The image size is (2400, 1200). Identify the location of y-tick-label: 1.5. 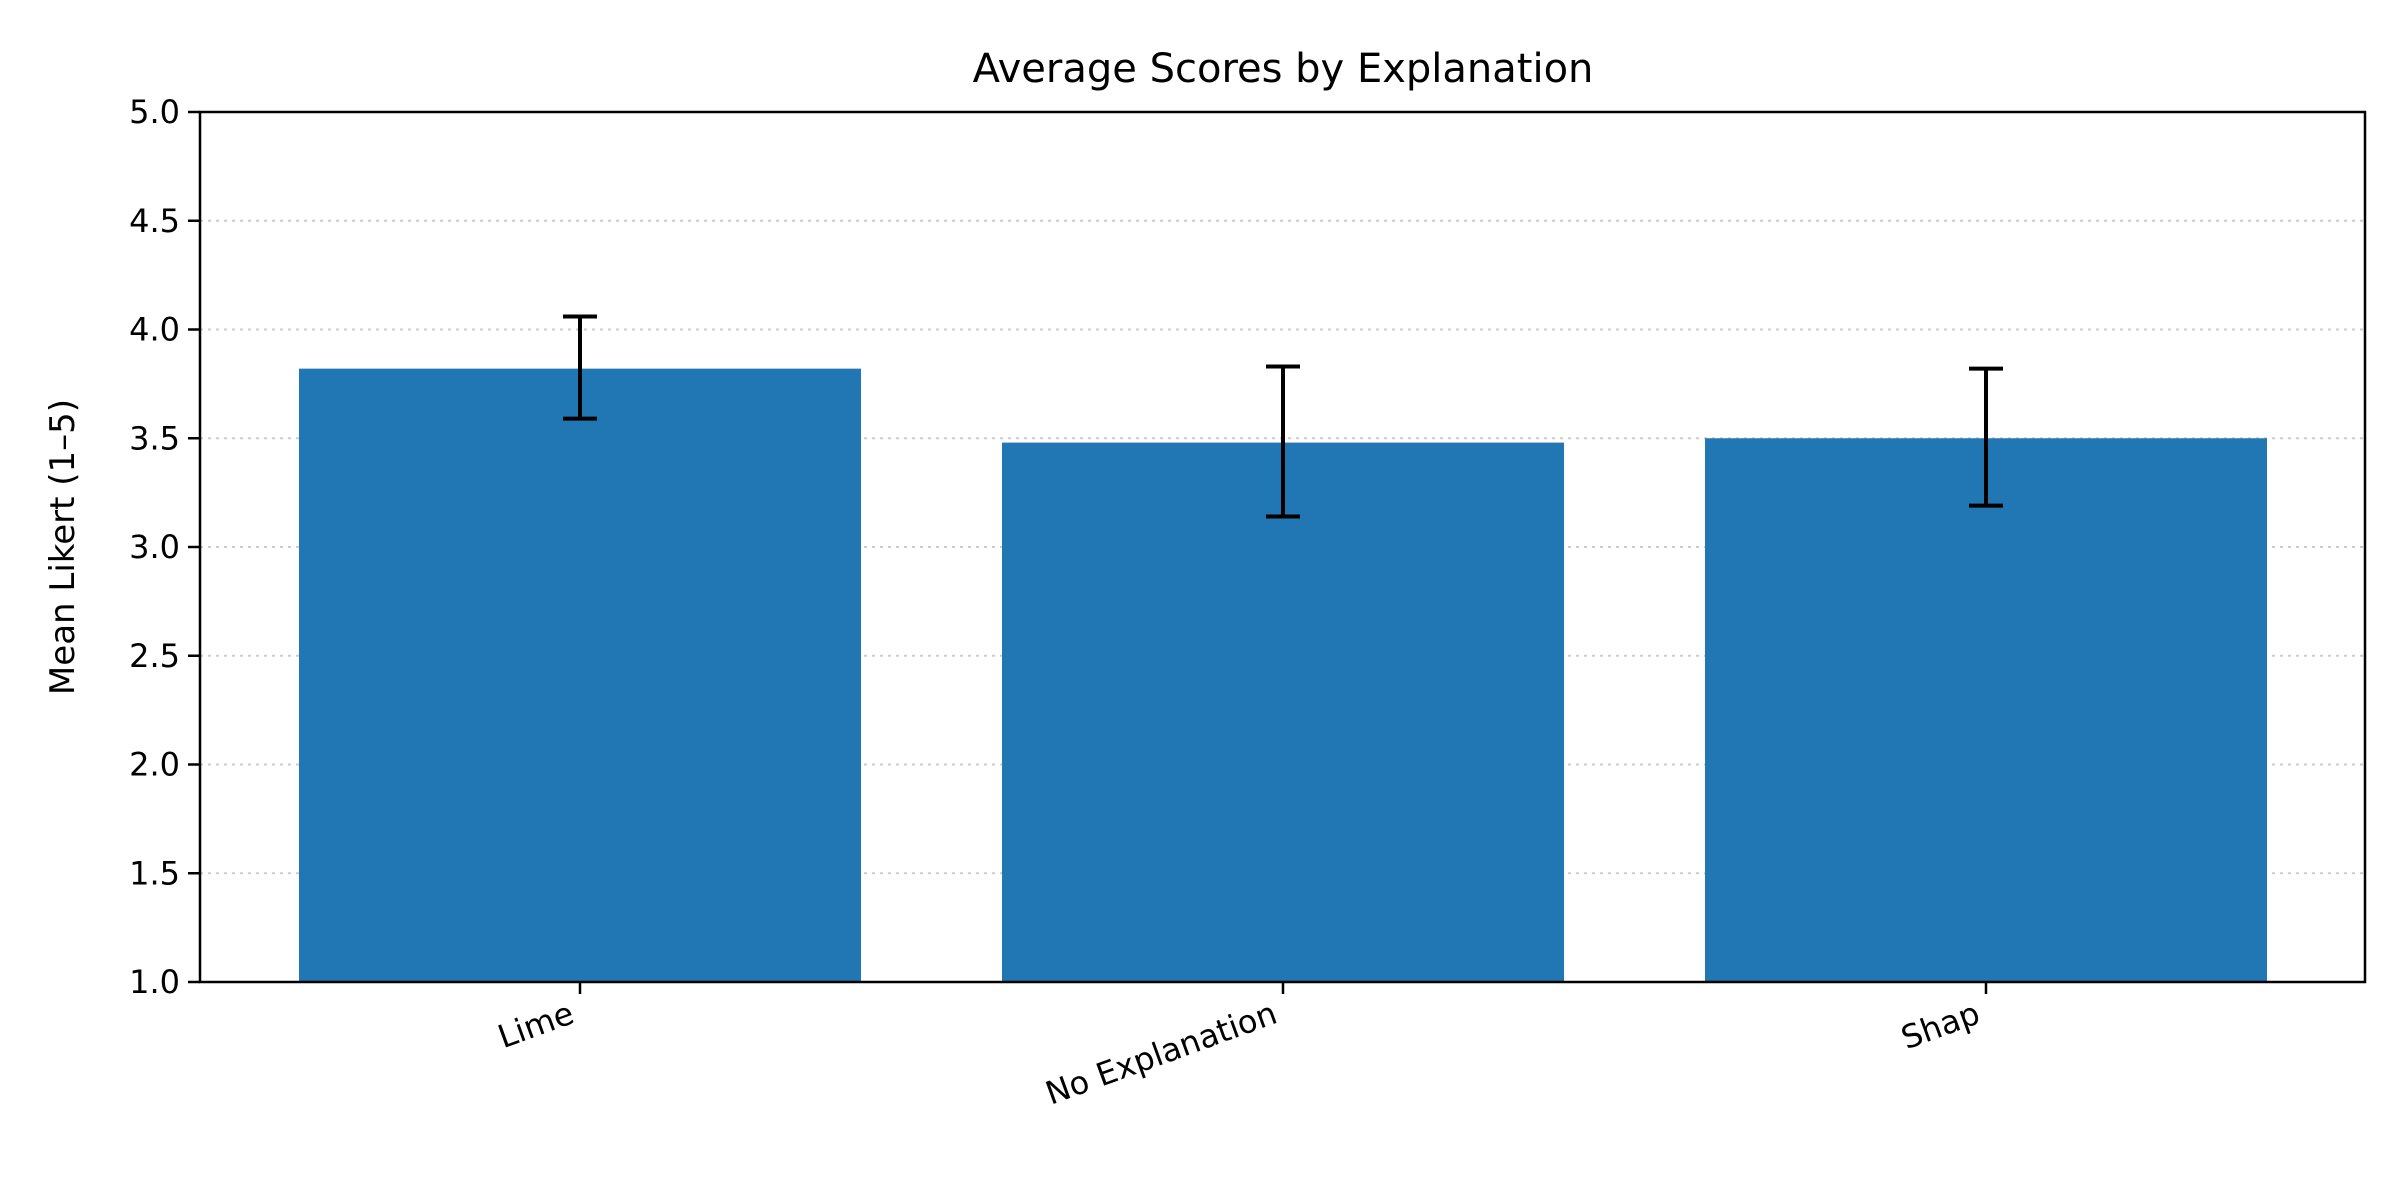
(154, 873).